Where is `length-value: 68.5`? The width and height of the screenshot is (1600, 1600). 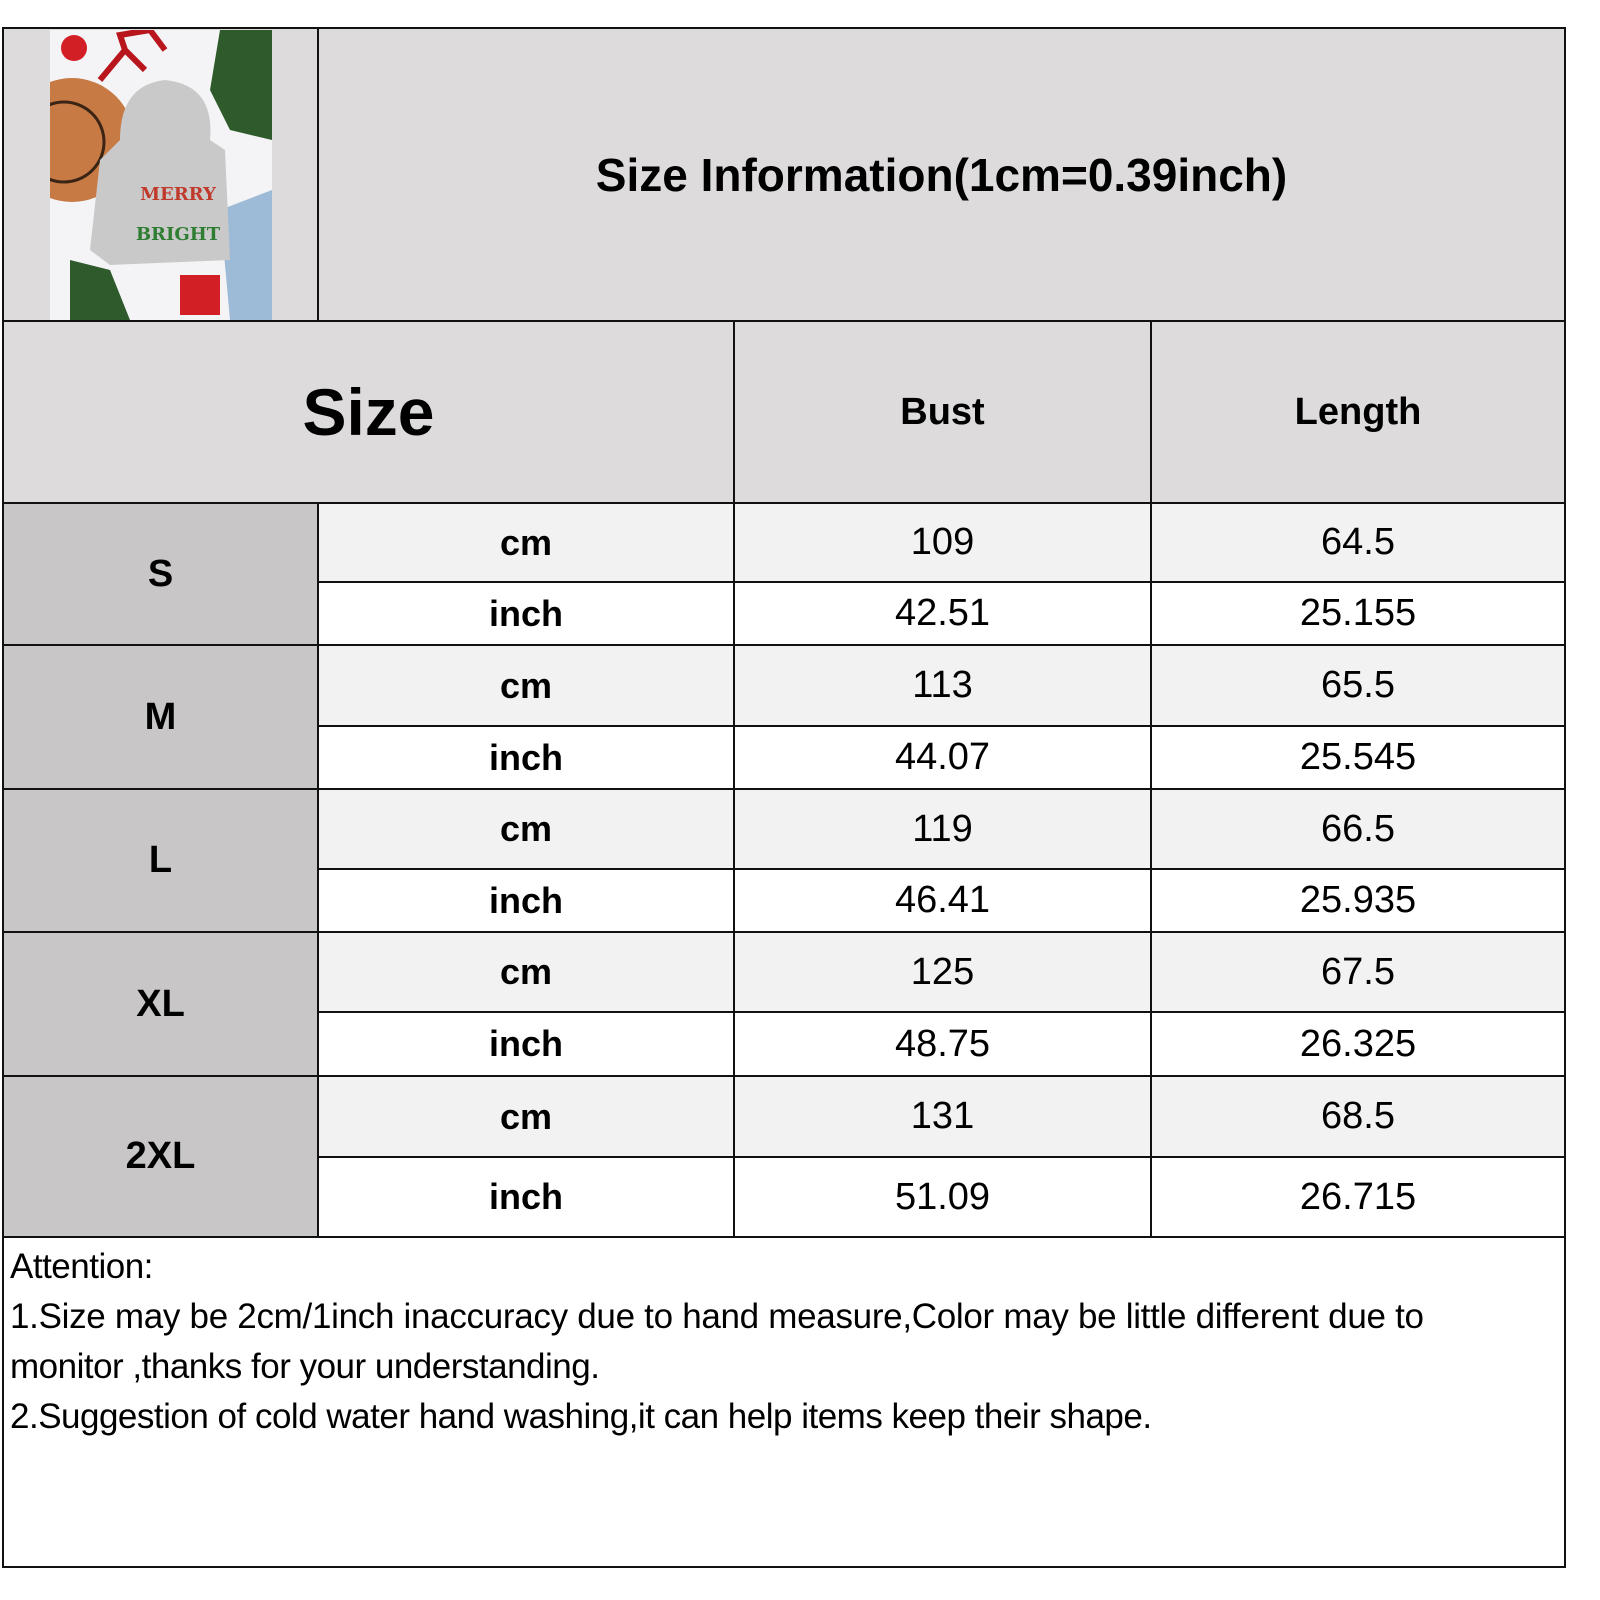
length-value: 68.5 is located at coordinates (1358, 1116).